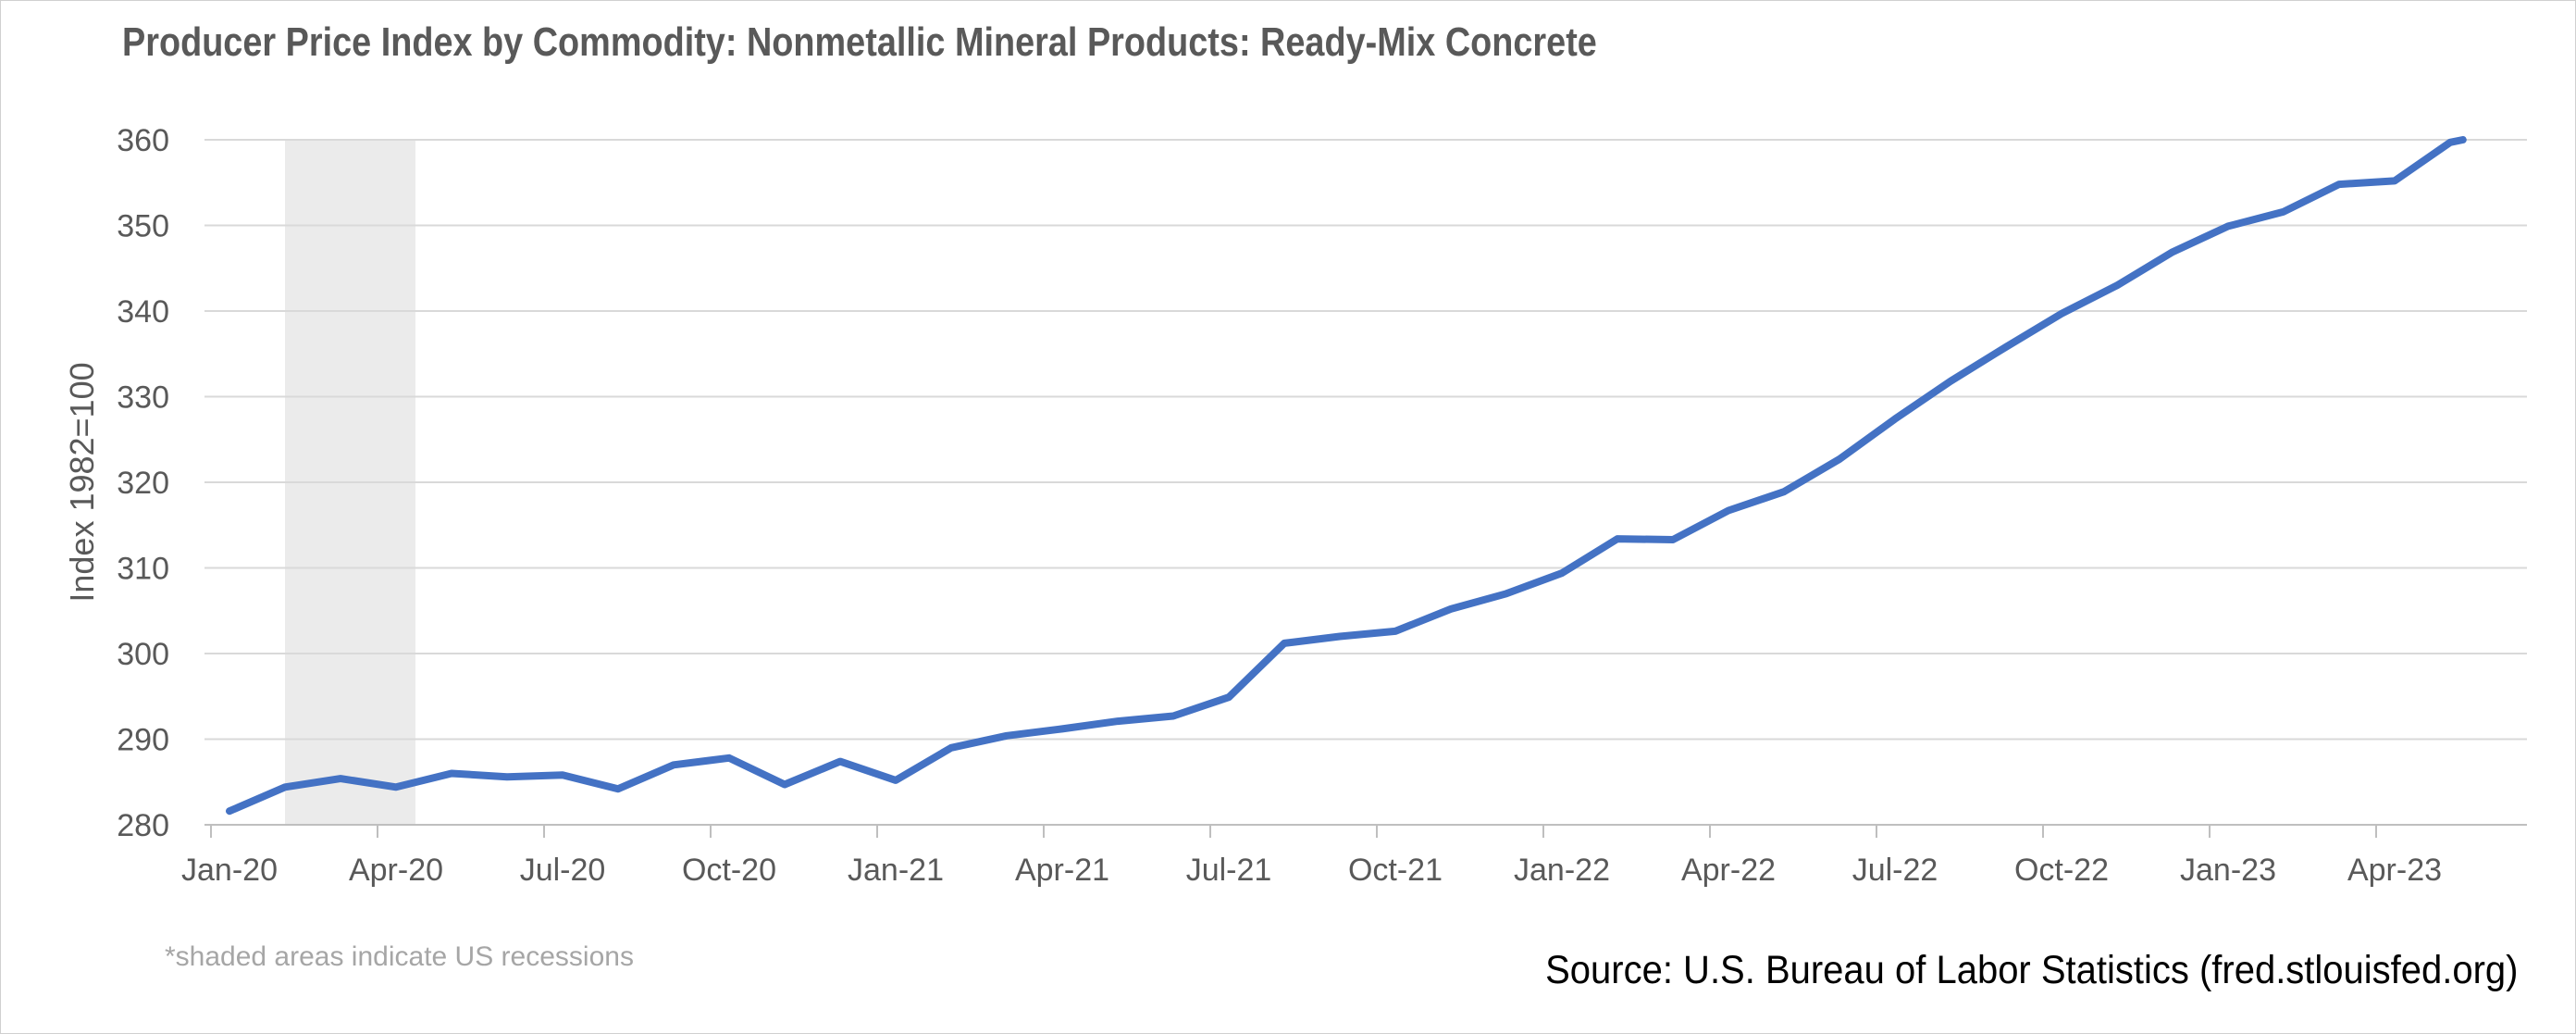  What do you see at coordinates (1062, 871) in the screenshot?
I see `x-tick-label: Apr-21` at bounding box center [1062, 871].